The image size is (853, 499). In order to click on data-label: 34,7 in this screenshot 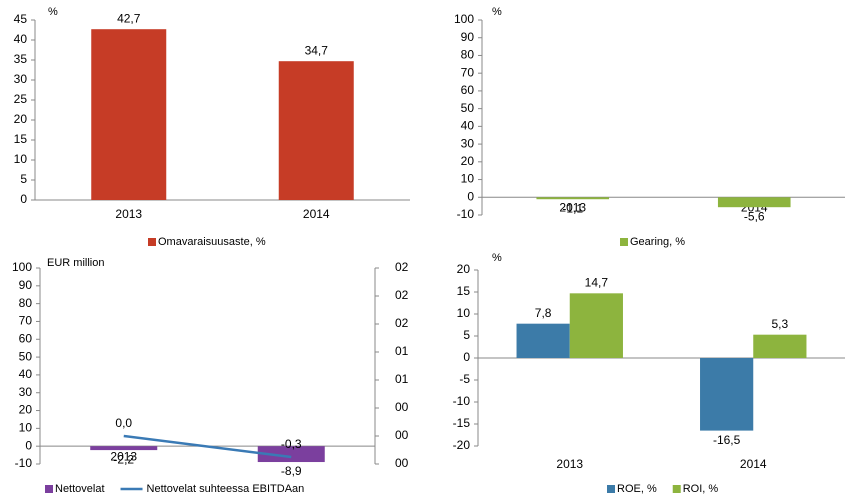, I will do `click(317, 50)`.